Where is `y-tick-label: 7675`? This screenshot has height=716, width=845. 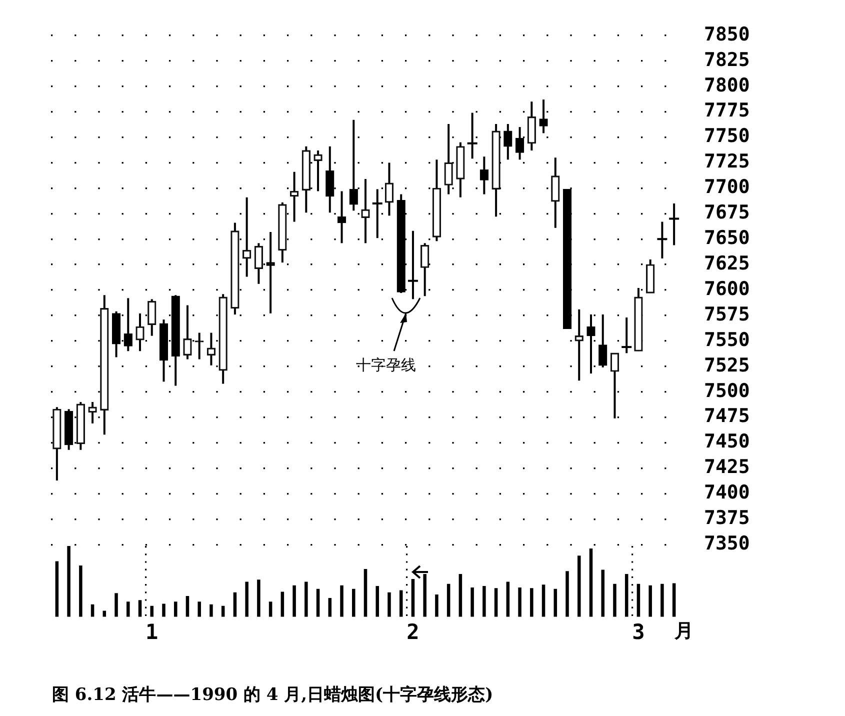 y-tick-label: 7675 is located at coordinates (727, 213).